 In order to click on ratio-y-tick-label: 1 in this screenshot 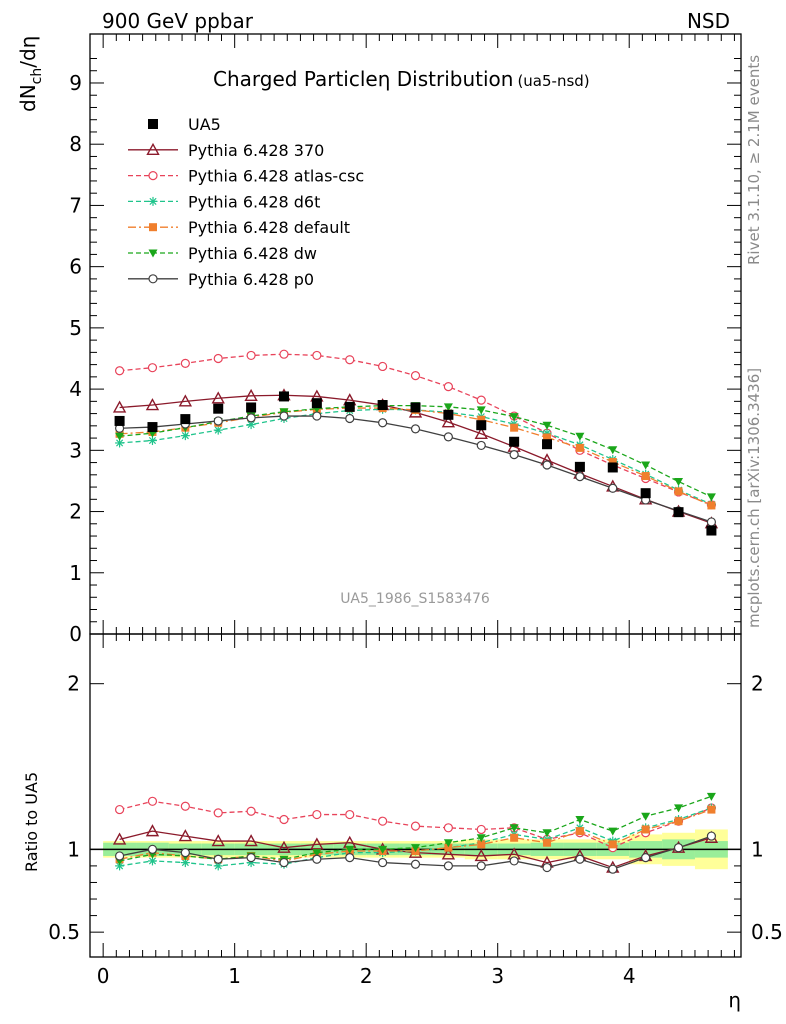, I will do `click(73, 849)`.